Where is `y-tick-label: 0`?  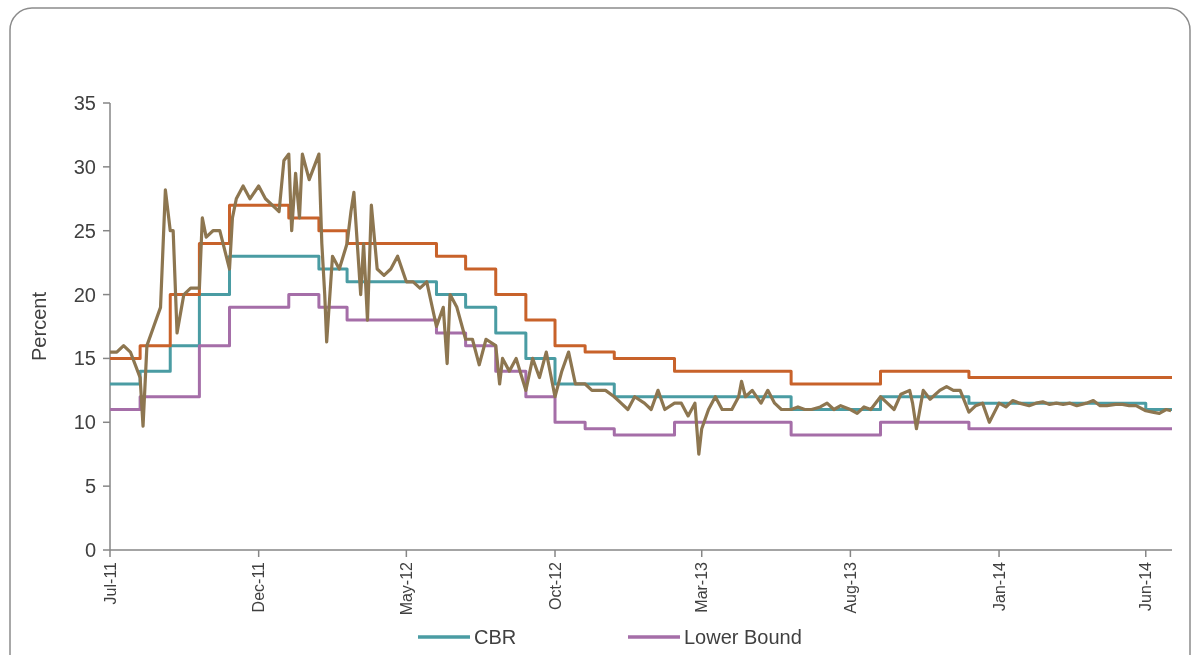 y-tick-label: 0 is located at coordinates (90, 550).